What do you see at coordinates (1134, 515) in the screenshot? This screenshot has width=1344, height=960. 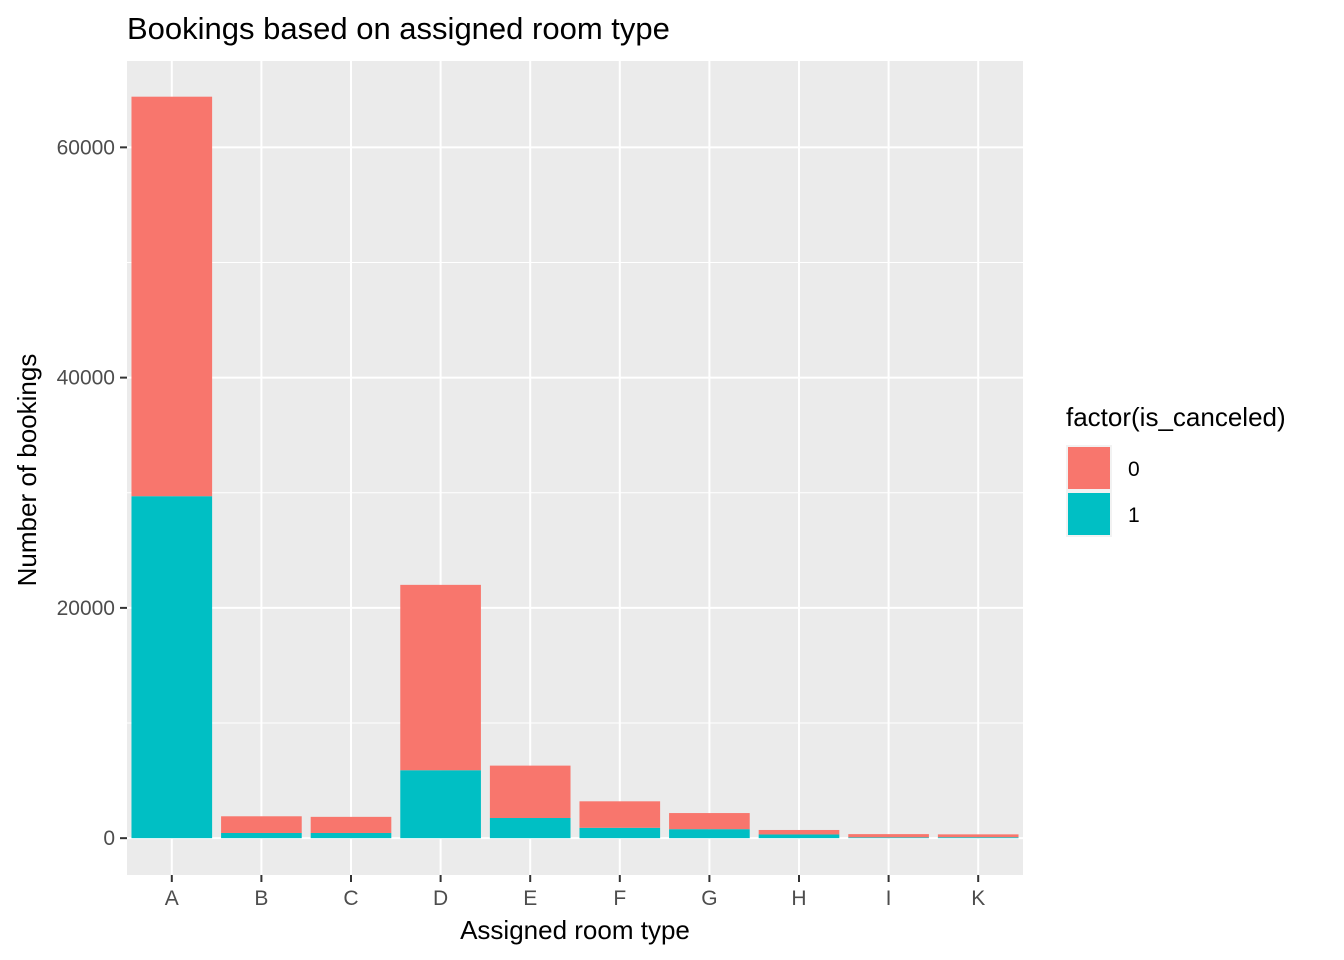 I see `legend-label-1: 1` at bounding box center [1134, 515].